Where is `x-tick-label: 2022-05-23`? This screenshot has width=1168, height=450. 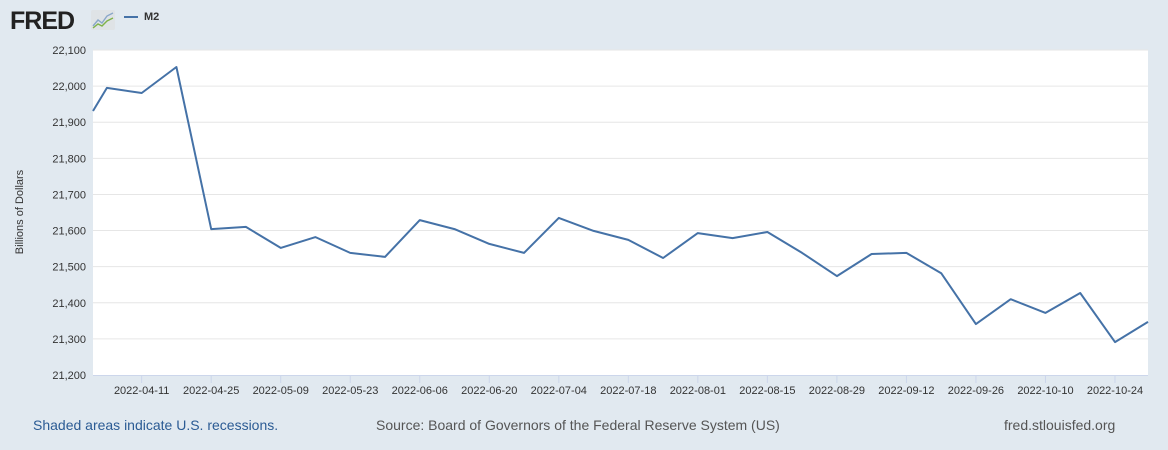 x-tick-label: 2022-05-23 is located at coordinates (350, 391).